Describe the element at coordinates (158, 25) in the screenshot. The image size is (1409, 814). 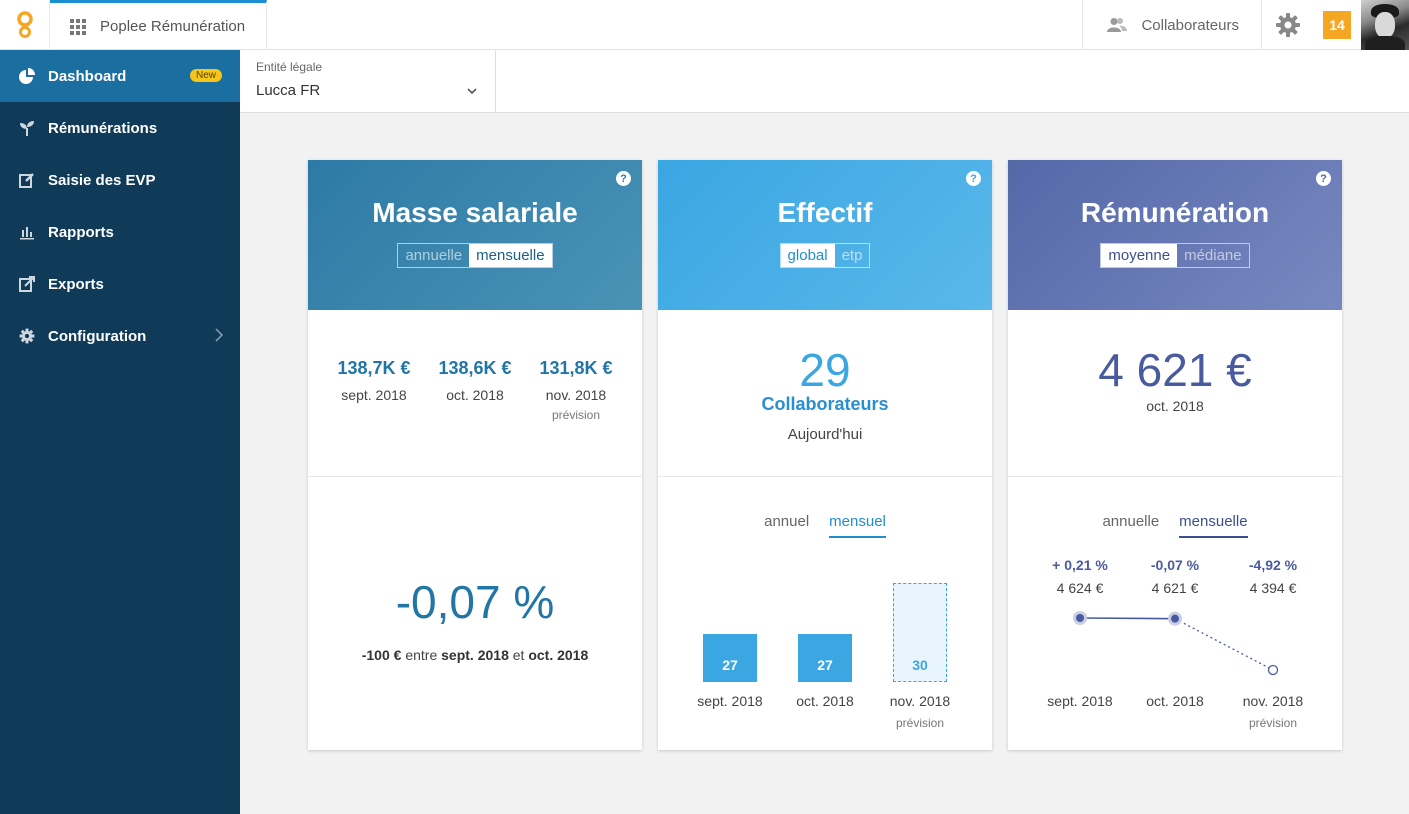
I see `app-switcher: Poplee Rémunération` at that location.